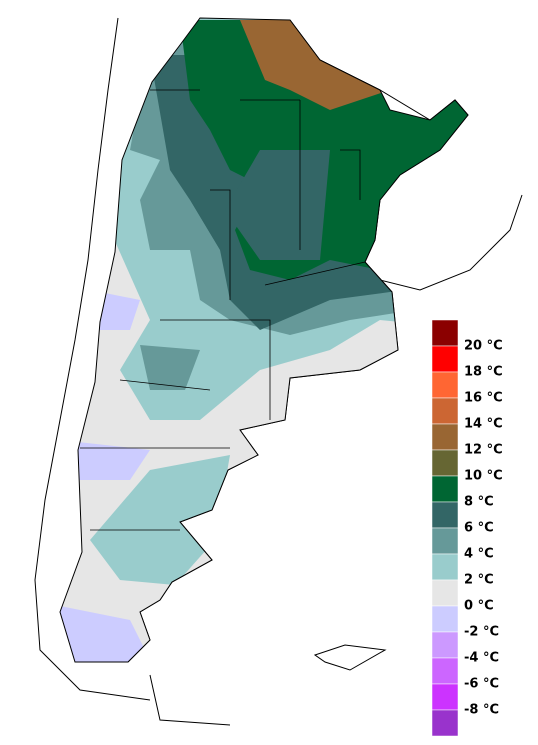 This screenshot has width=538, height=745. I want to click on legend-label: -8 °C, so click(481, 710).